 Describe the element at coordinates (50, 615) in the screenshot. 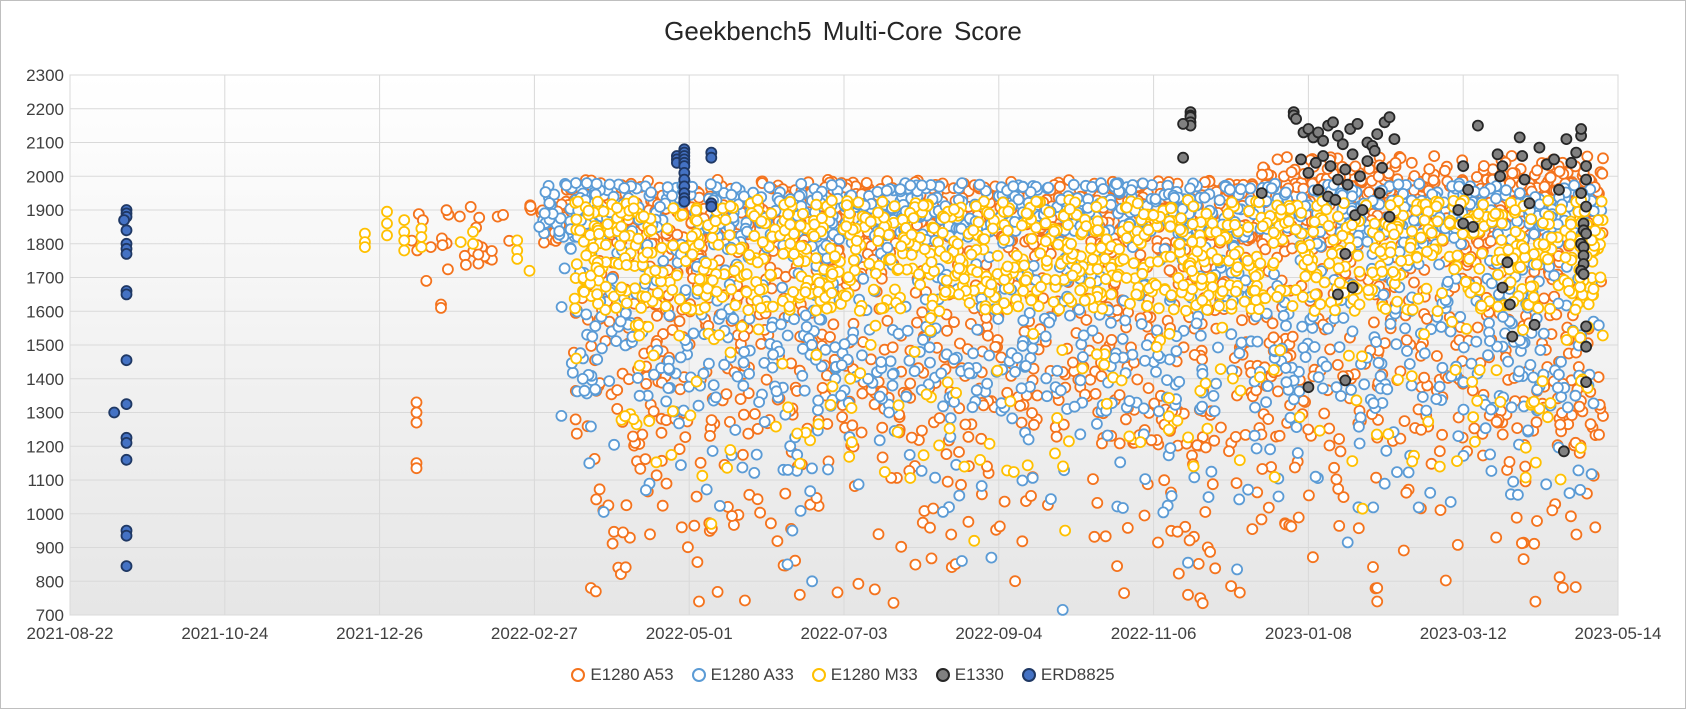

I see `y-tick-label: 700` at that location.